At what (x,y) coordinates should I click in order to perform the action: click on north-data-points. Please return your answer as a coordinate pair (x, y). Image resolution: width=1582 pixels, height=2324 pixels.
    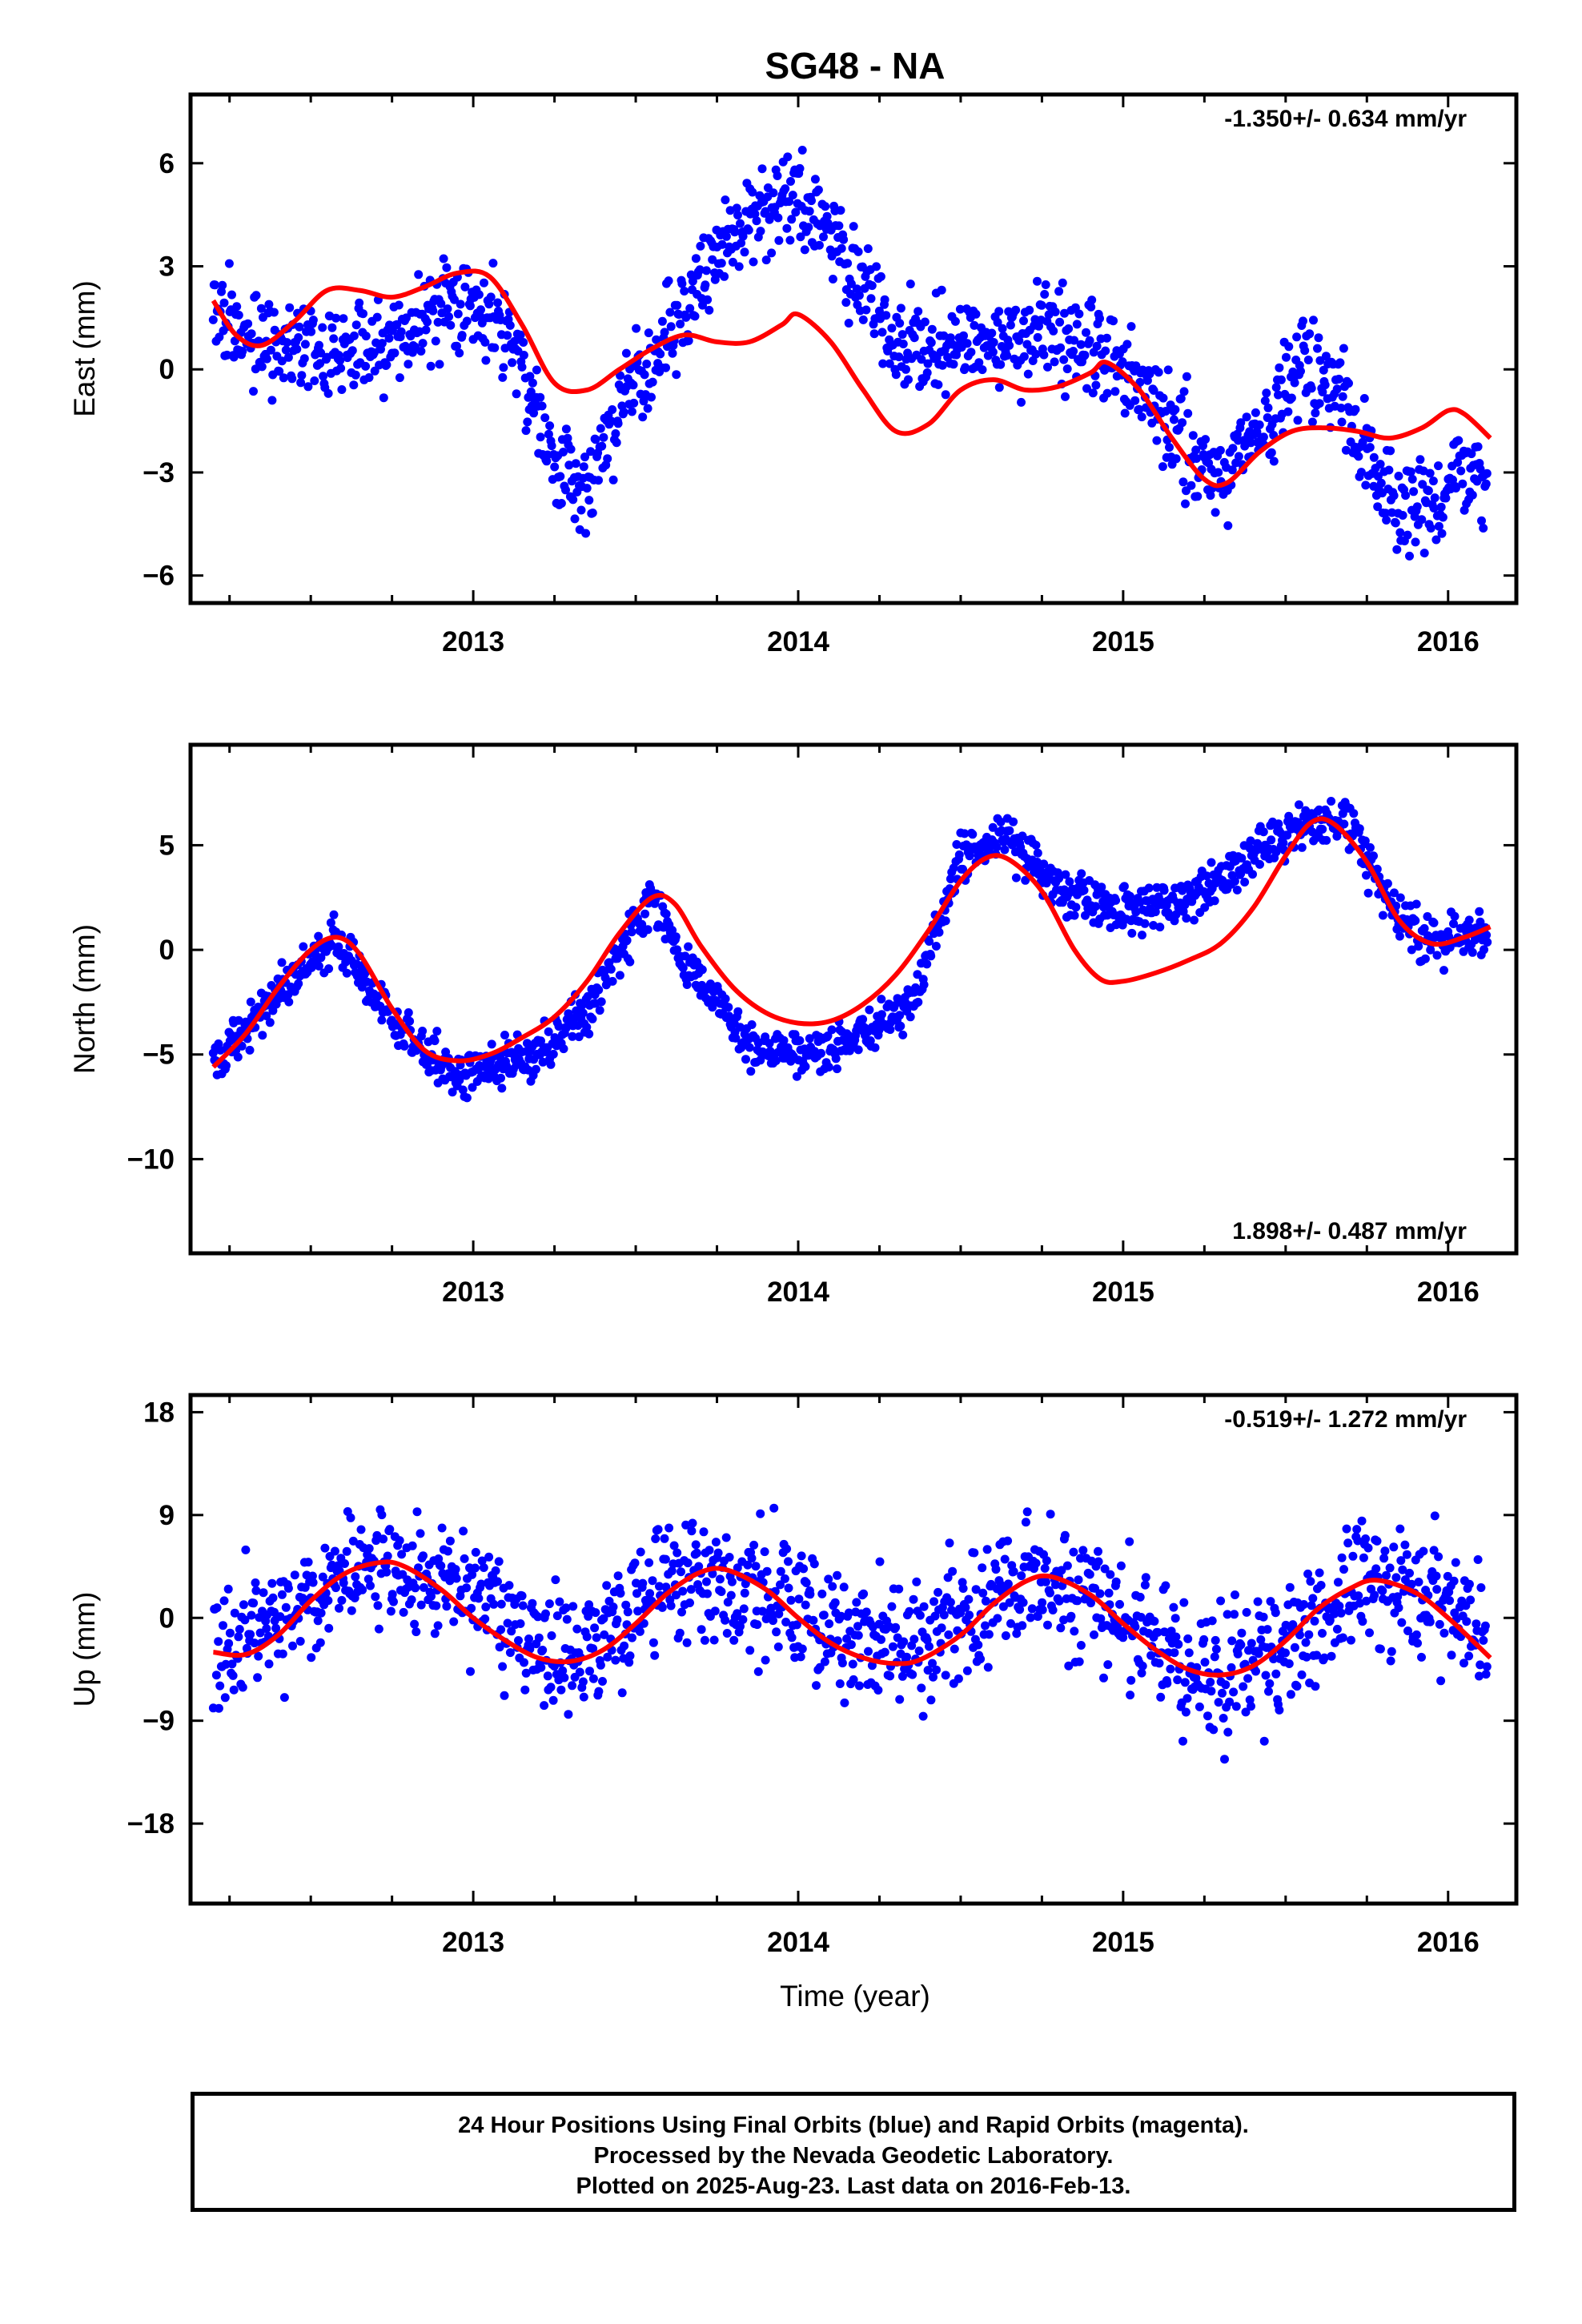
    Looking at the image, I should click on (850, 950).